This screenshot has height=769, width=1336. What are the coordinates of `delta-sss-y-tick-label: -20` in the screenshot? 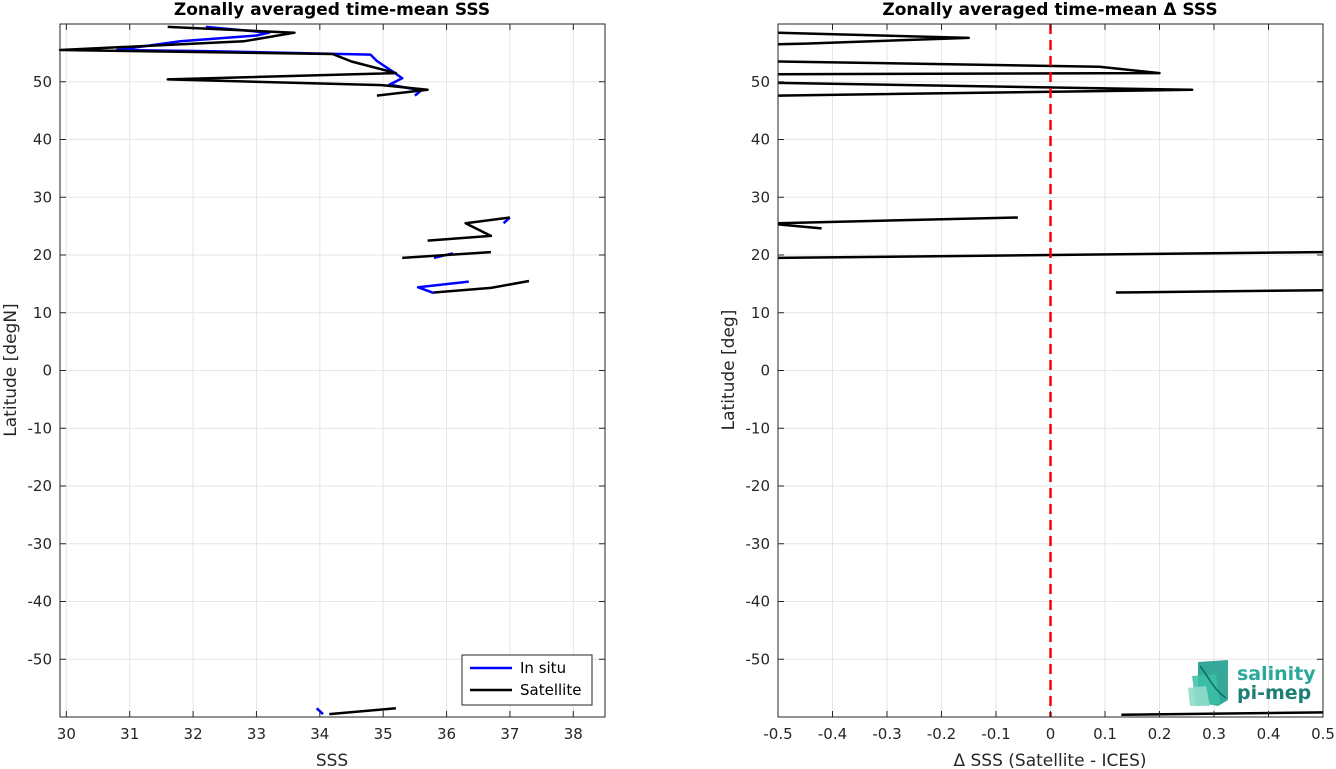 It's located at (758, 486).